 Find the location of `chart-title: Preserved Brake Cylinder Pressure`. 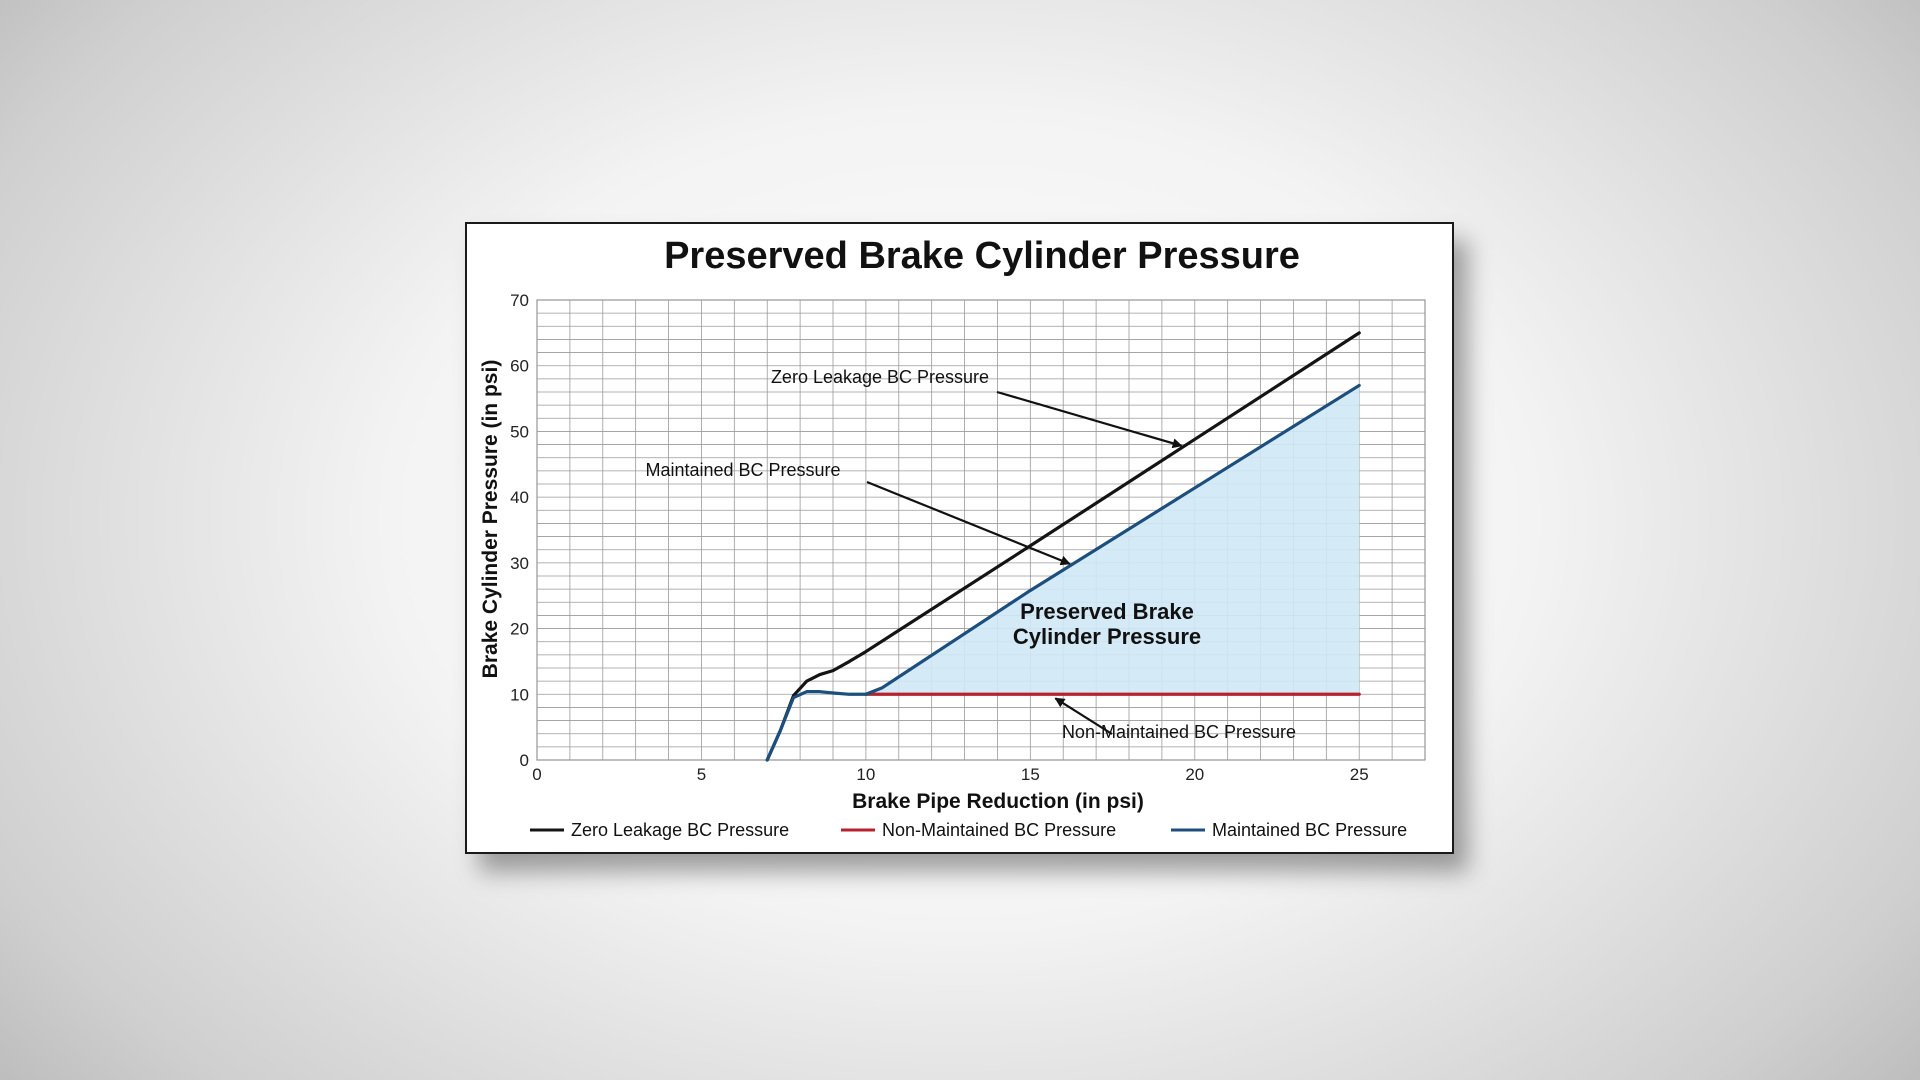

chart-title: Preserved Brake Cylinder Pressure is located at coordinates (982, 256).